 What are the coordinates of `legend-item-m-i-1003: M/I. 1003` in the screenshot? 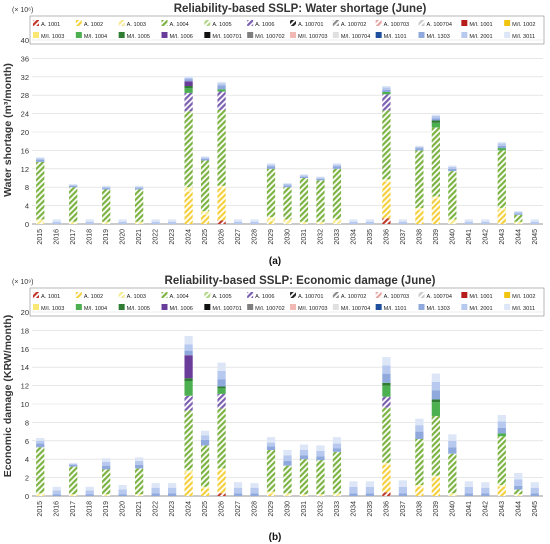 It's located at (48, 308).